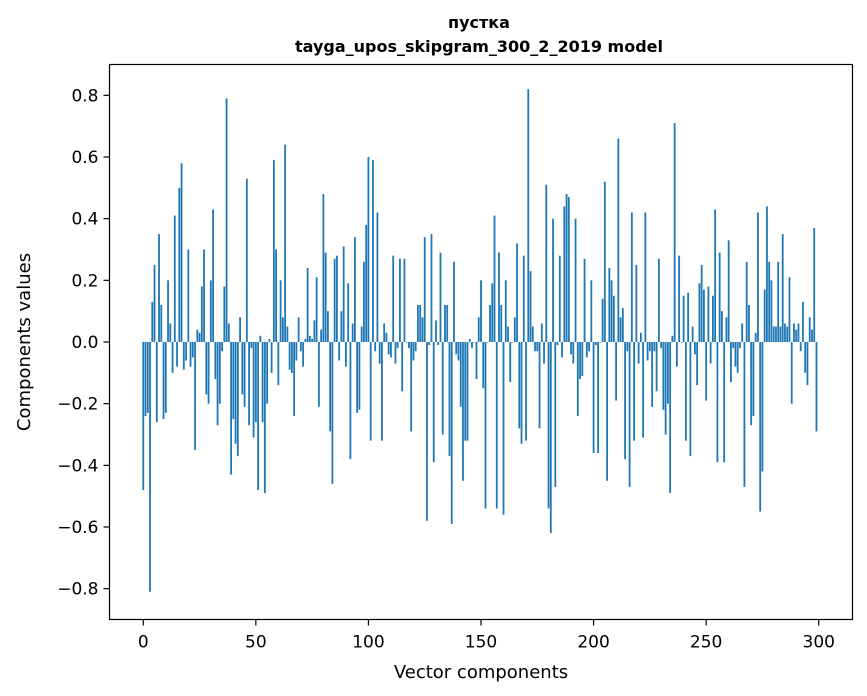 This screenshot has width=867, height=696. I want to click on y-tick-label: −0.2, so click(77, 405).